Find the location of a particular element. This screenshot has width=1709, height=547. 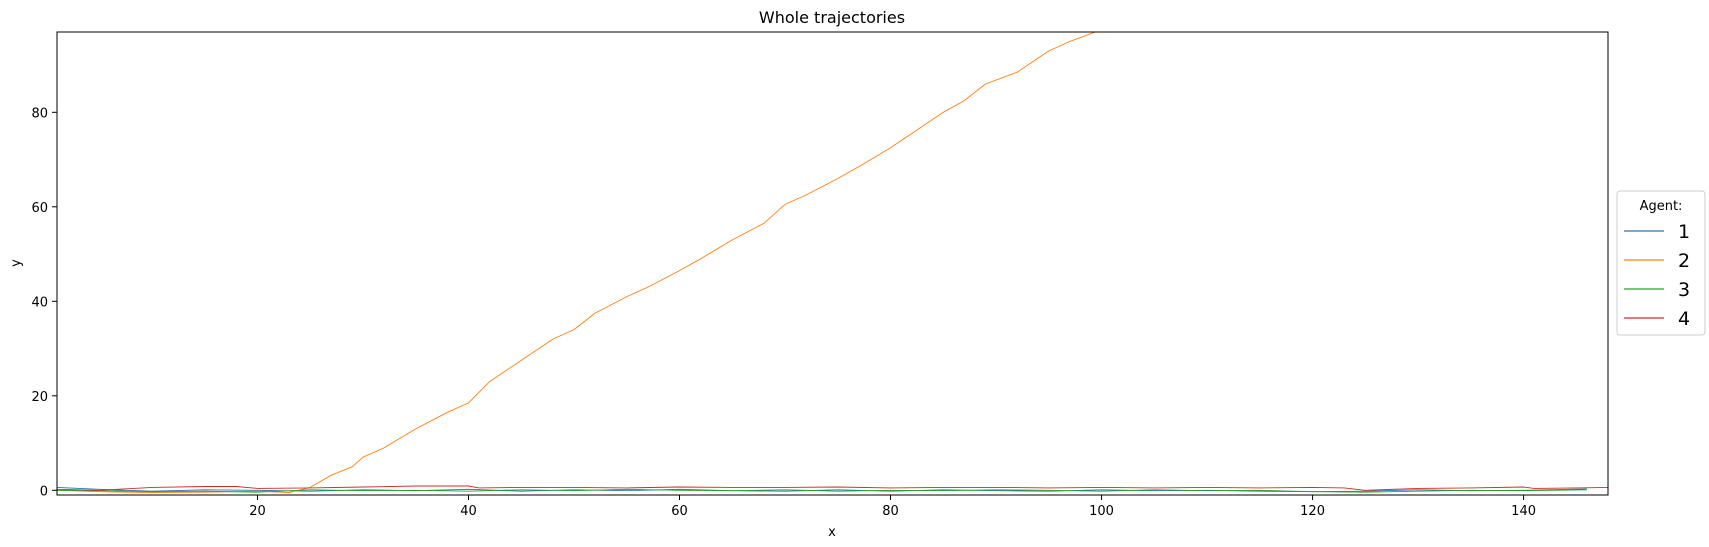

y-axis: 0 20 40 60 80 is located at coordinates (44, 302).